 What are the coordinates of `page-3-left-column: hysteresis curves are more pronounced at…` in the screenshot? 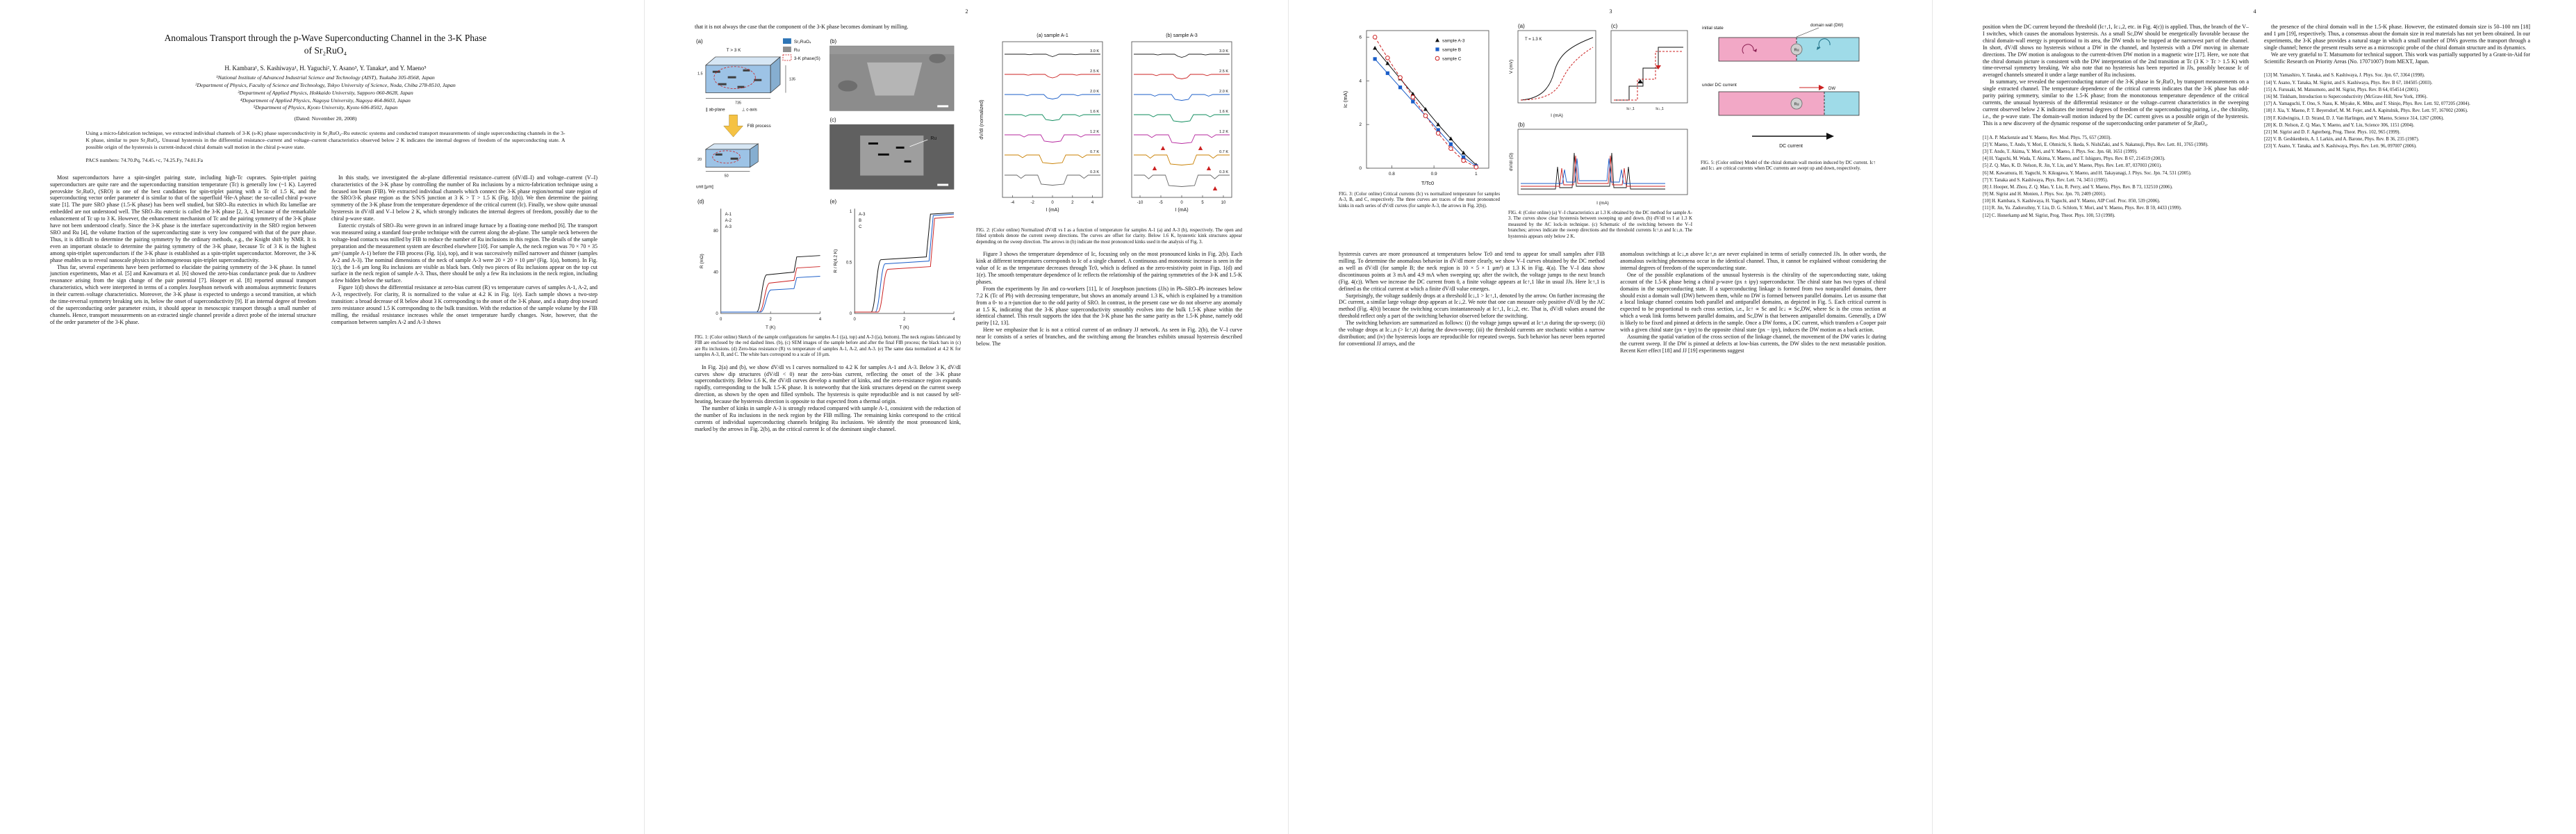 It's located at (1472, 302).